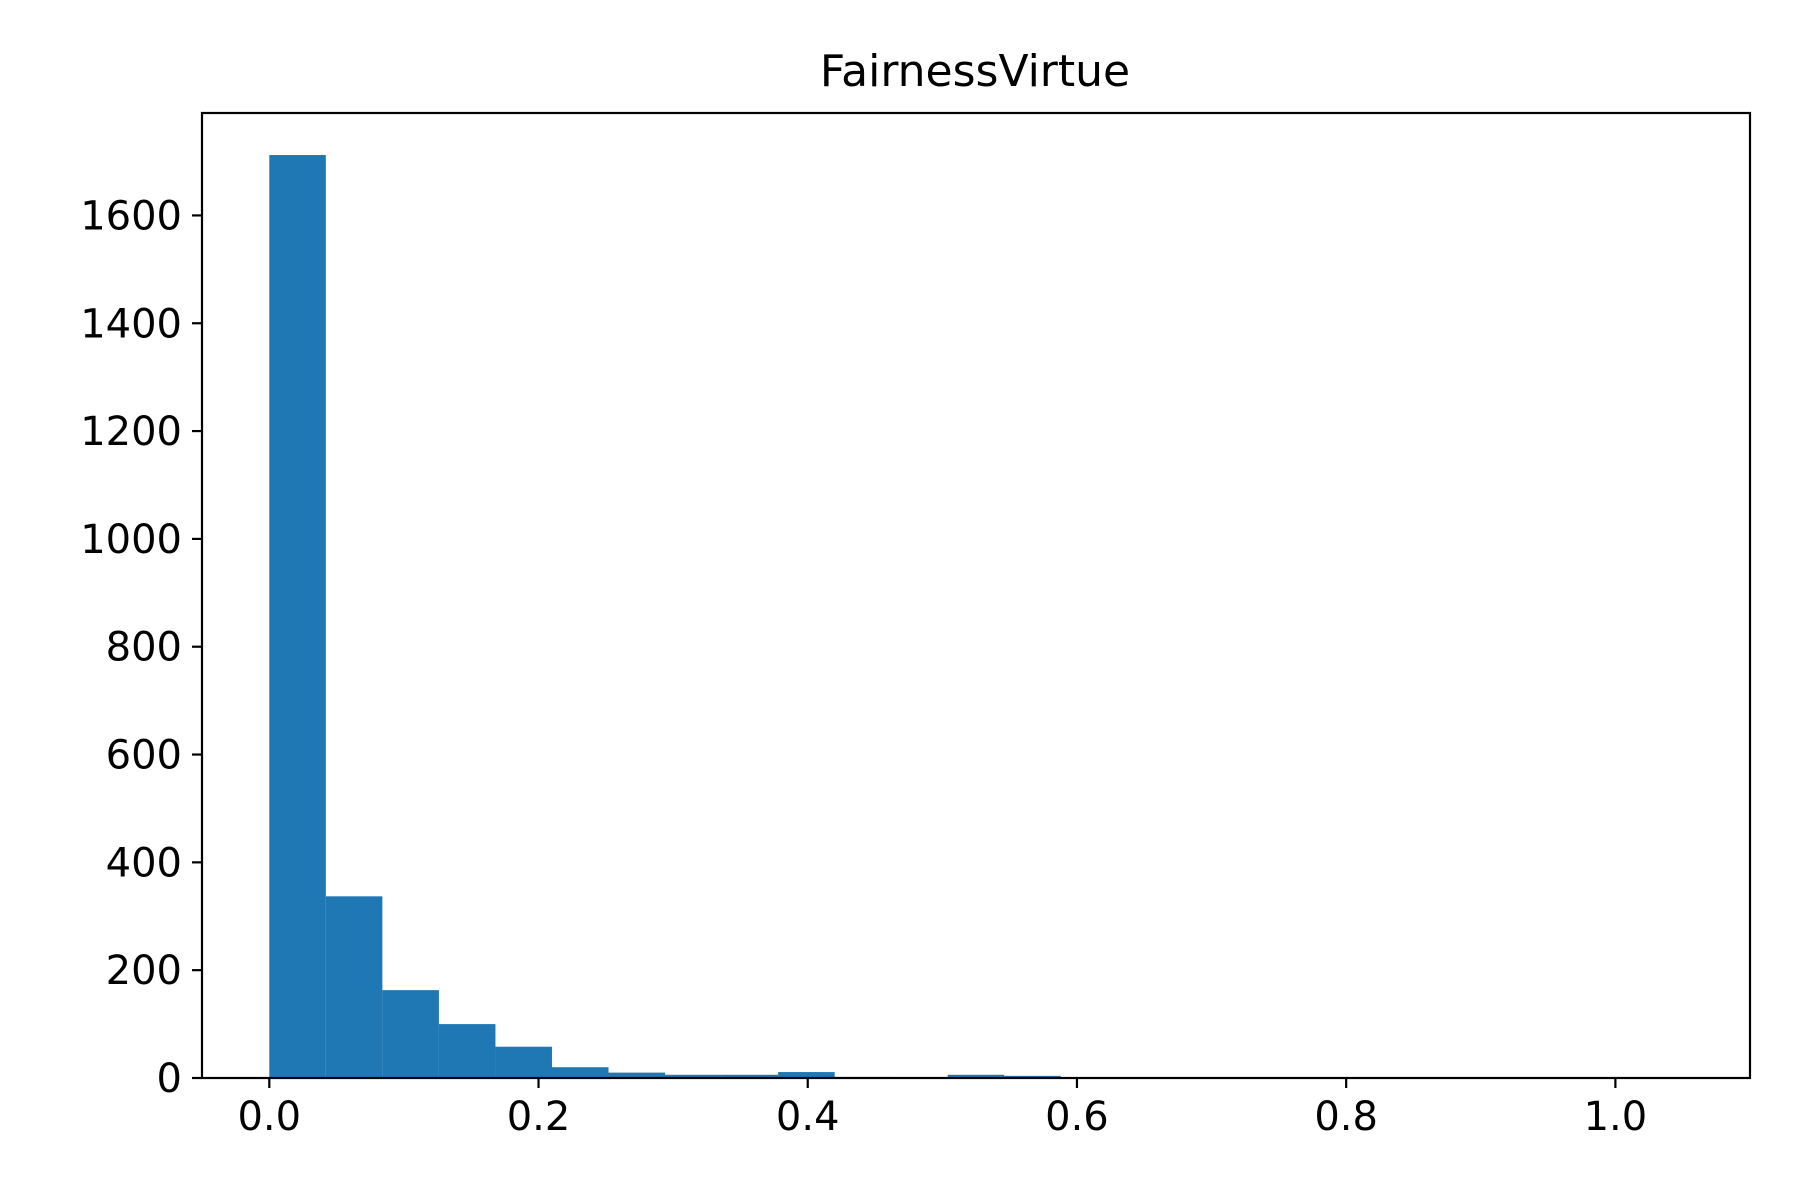  I want to click on x-tick-label: 0.6, so click(1077, 1117).